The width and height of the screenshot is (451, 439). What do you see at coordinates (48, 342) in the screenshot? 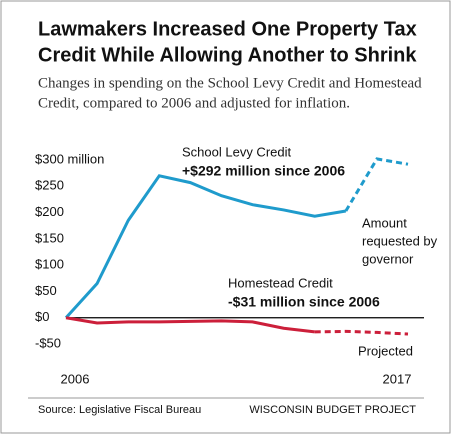
I see `y-tick-label: -$50` at bounding box center [48, 342].